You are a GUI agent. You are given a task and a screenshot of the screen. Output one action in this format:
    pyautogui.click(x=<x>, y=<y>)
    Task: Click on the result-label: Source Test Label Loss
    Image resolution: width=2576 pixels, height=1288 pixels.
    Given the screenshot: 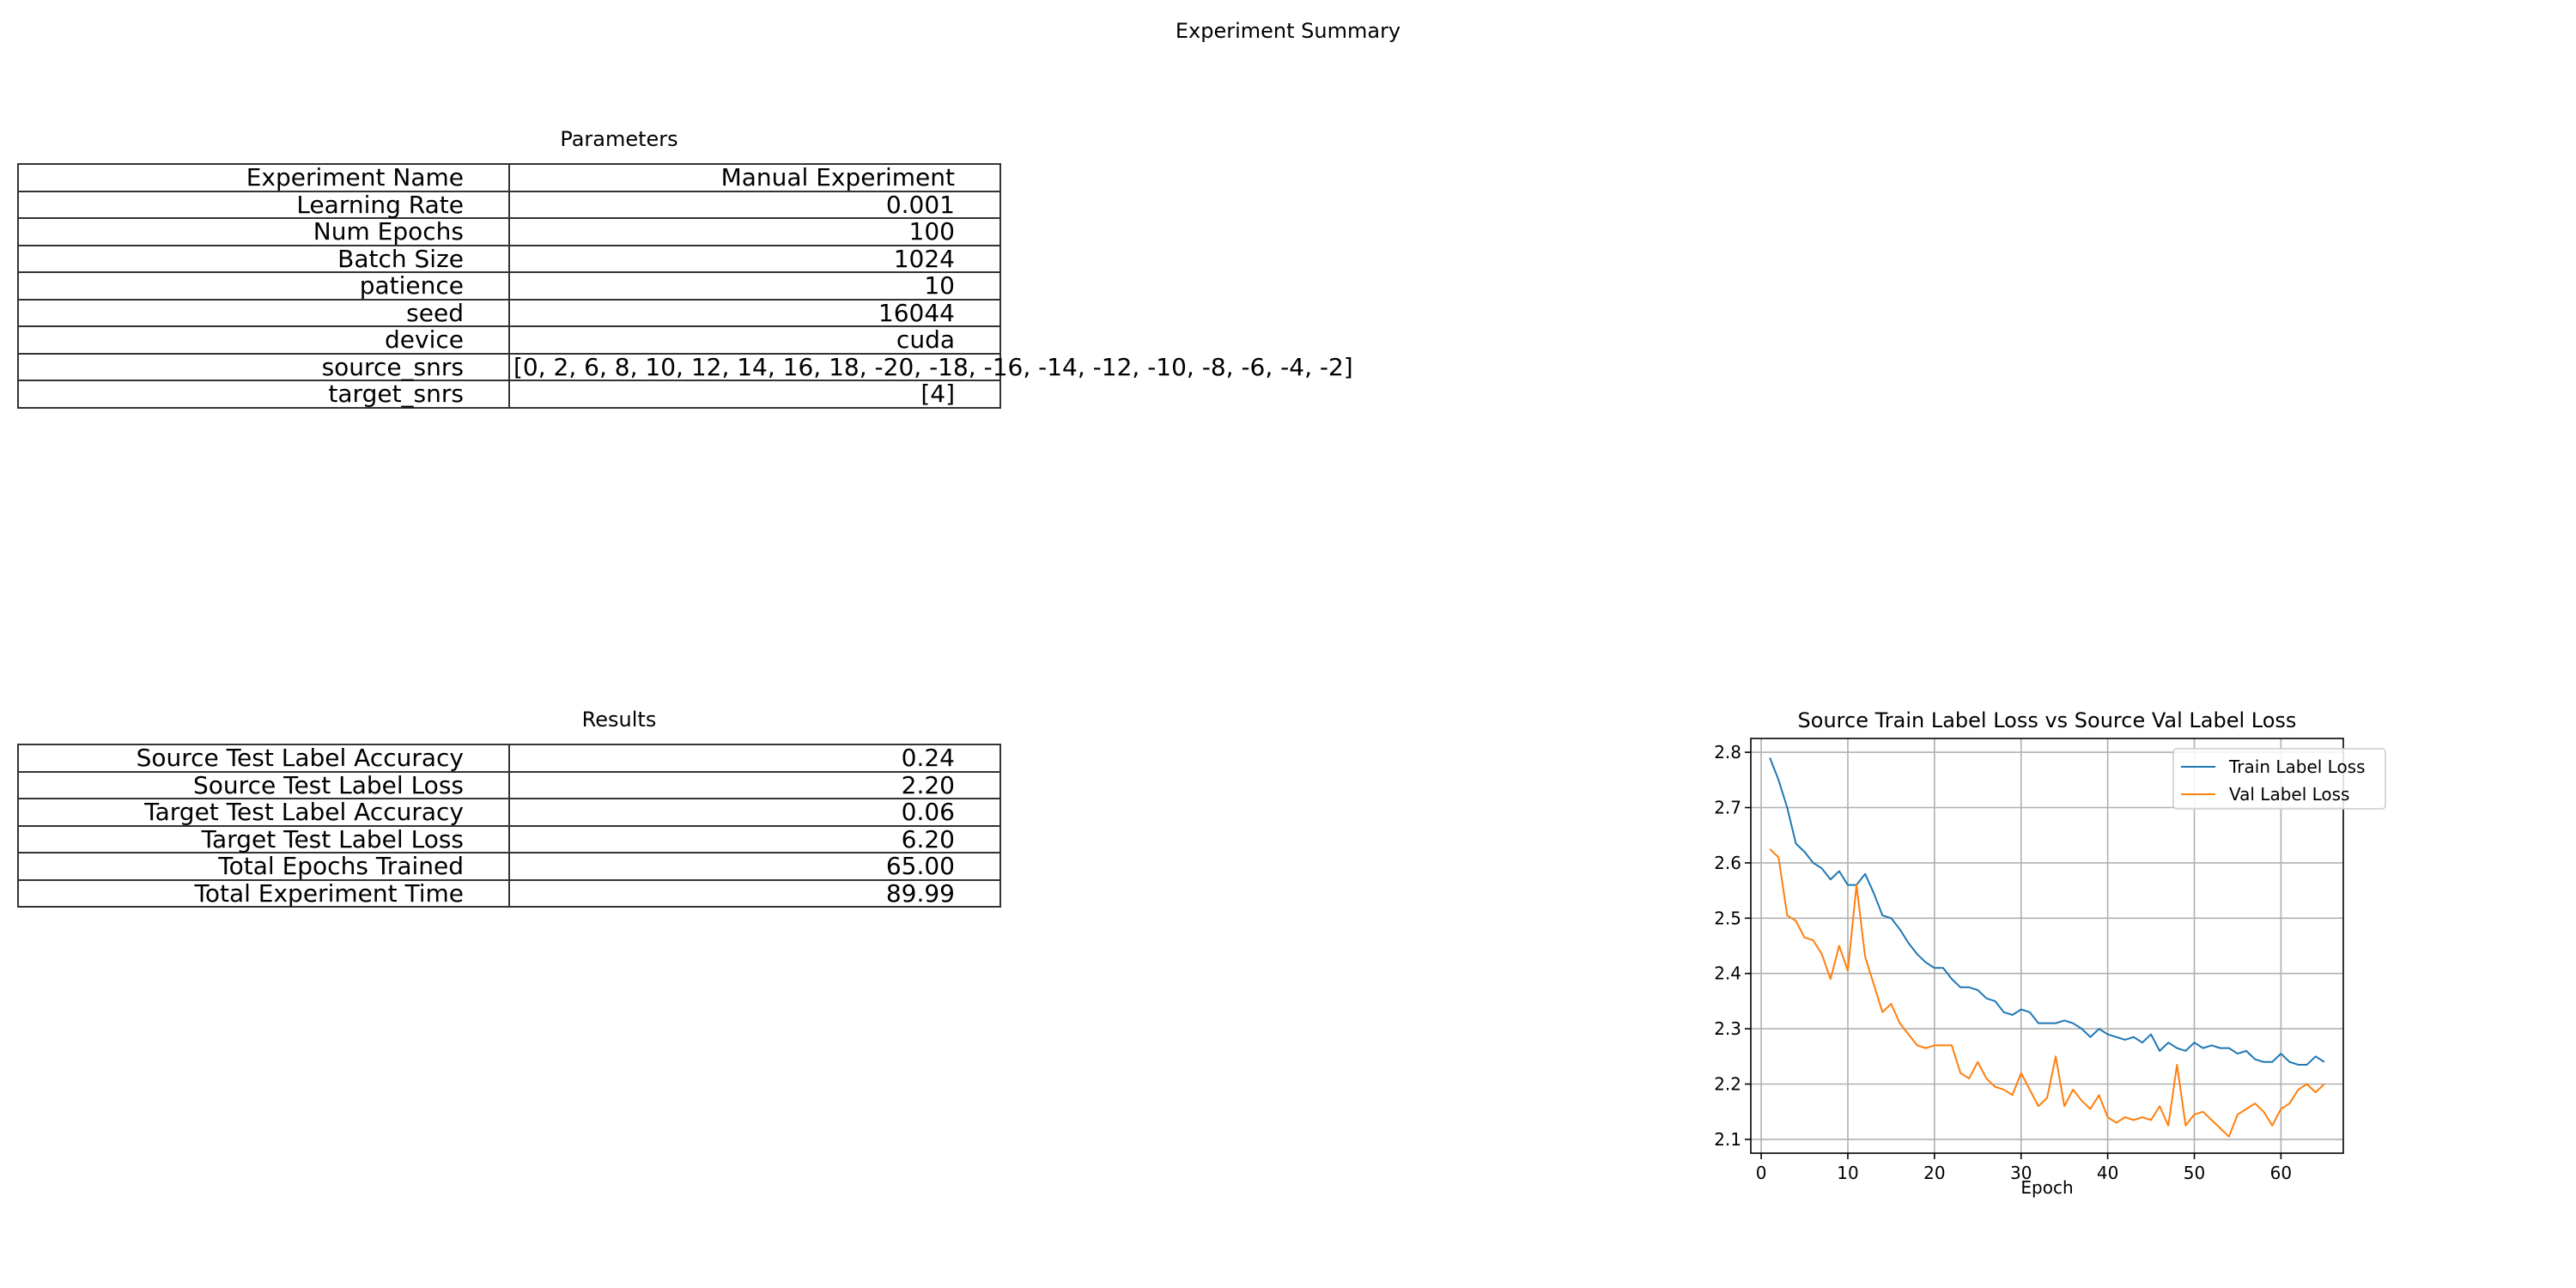 What is the action you would take?
    pyautogui.click(x=263, y=784)
    